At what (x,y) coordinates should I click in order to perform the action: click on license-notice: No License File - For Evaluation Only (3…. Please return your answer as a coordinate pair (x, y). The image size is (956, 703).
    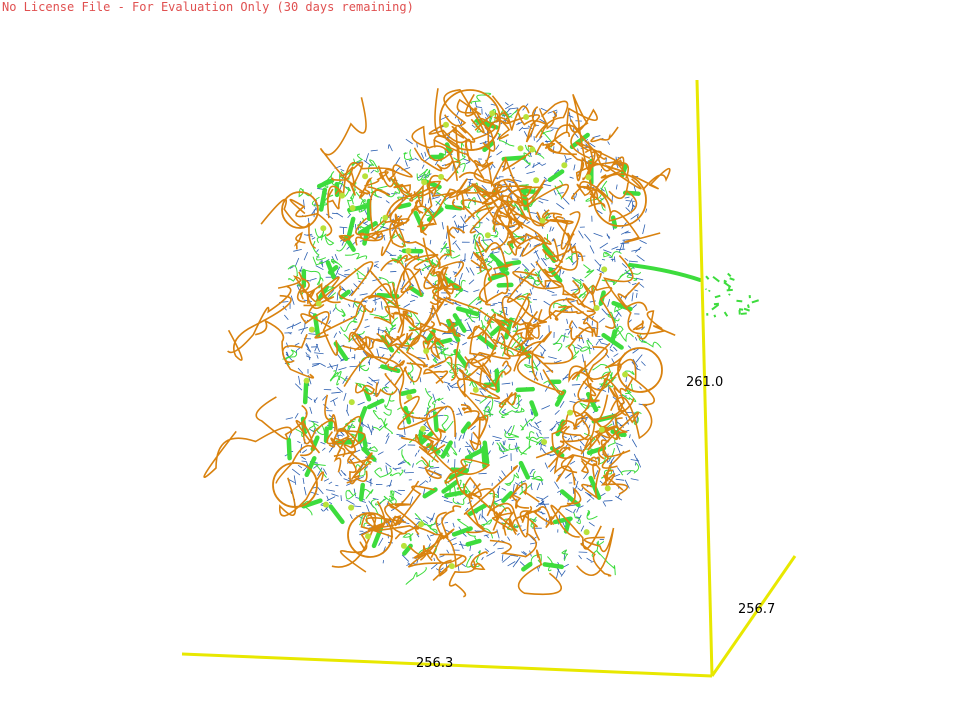
    Looking at the image, I should click on (208, 7).